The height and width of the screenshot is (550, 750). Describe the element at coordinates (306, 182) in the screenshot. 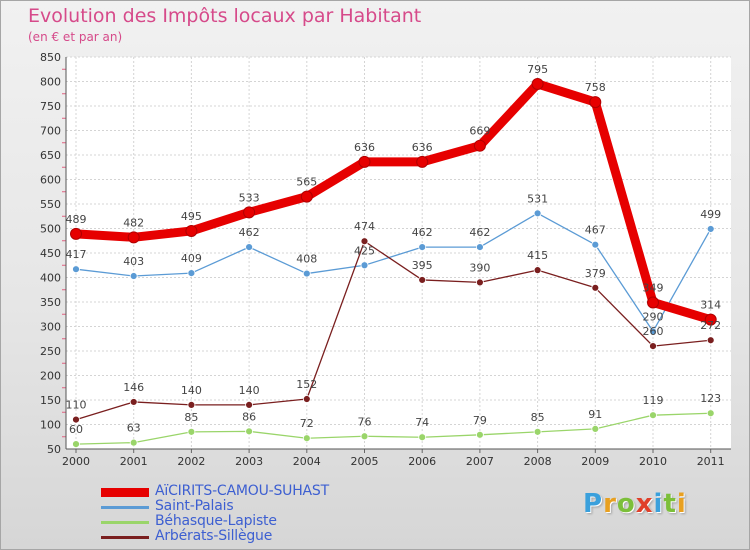

I see `data-label: 565` at that location.